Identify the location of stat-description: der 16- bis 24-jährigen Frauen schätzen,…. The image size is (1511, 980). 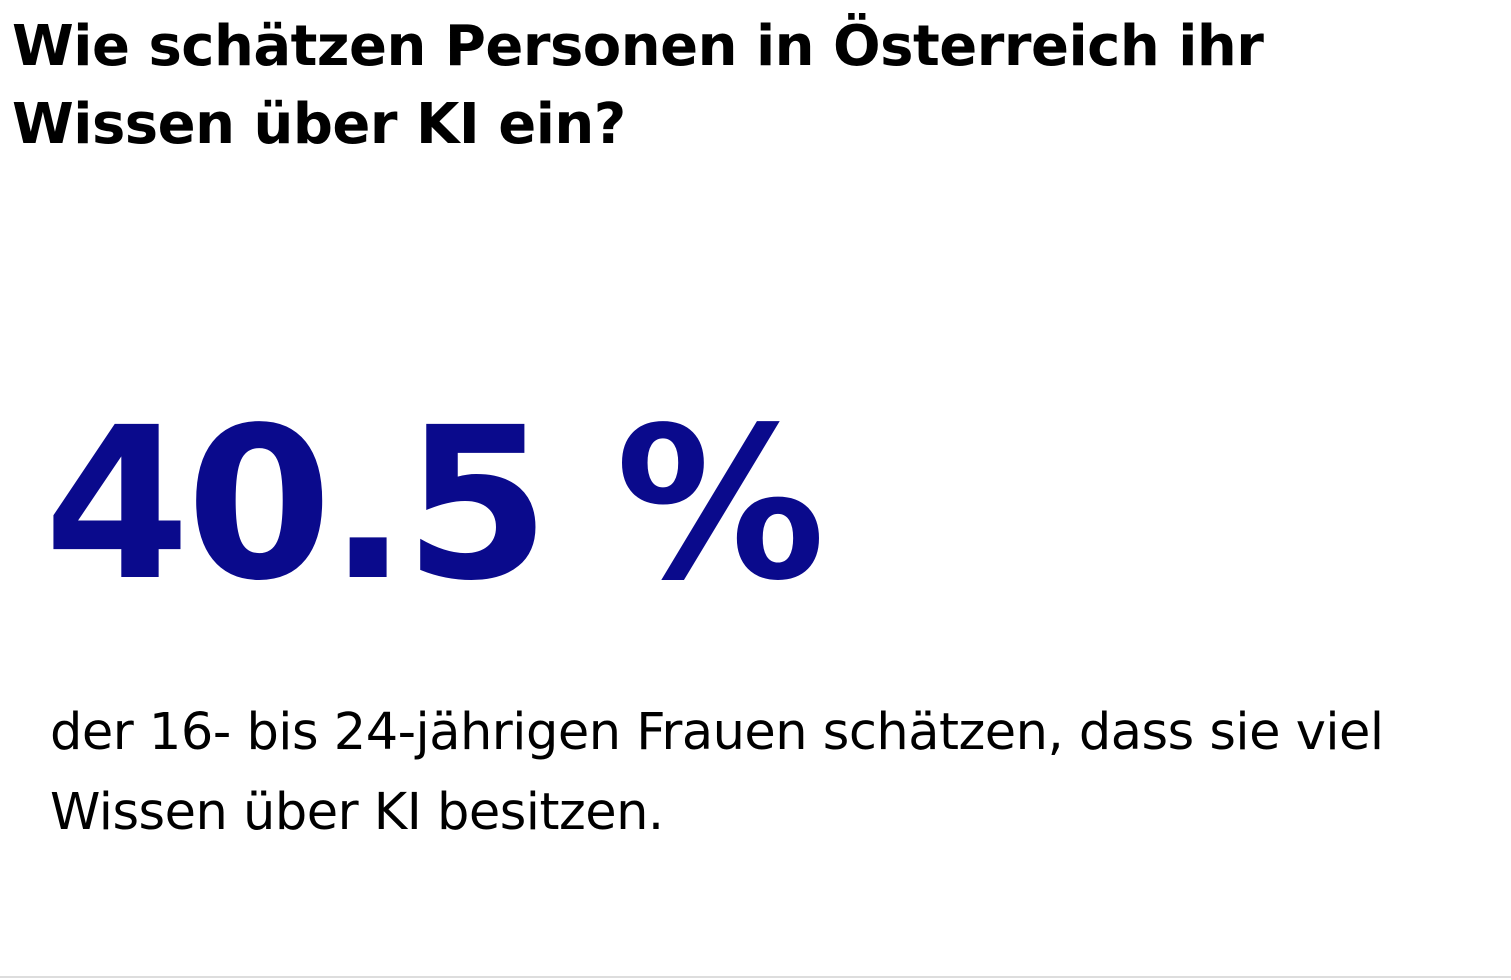
(717, 772).